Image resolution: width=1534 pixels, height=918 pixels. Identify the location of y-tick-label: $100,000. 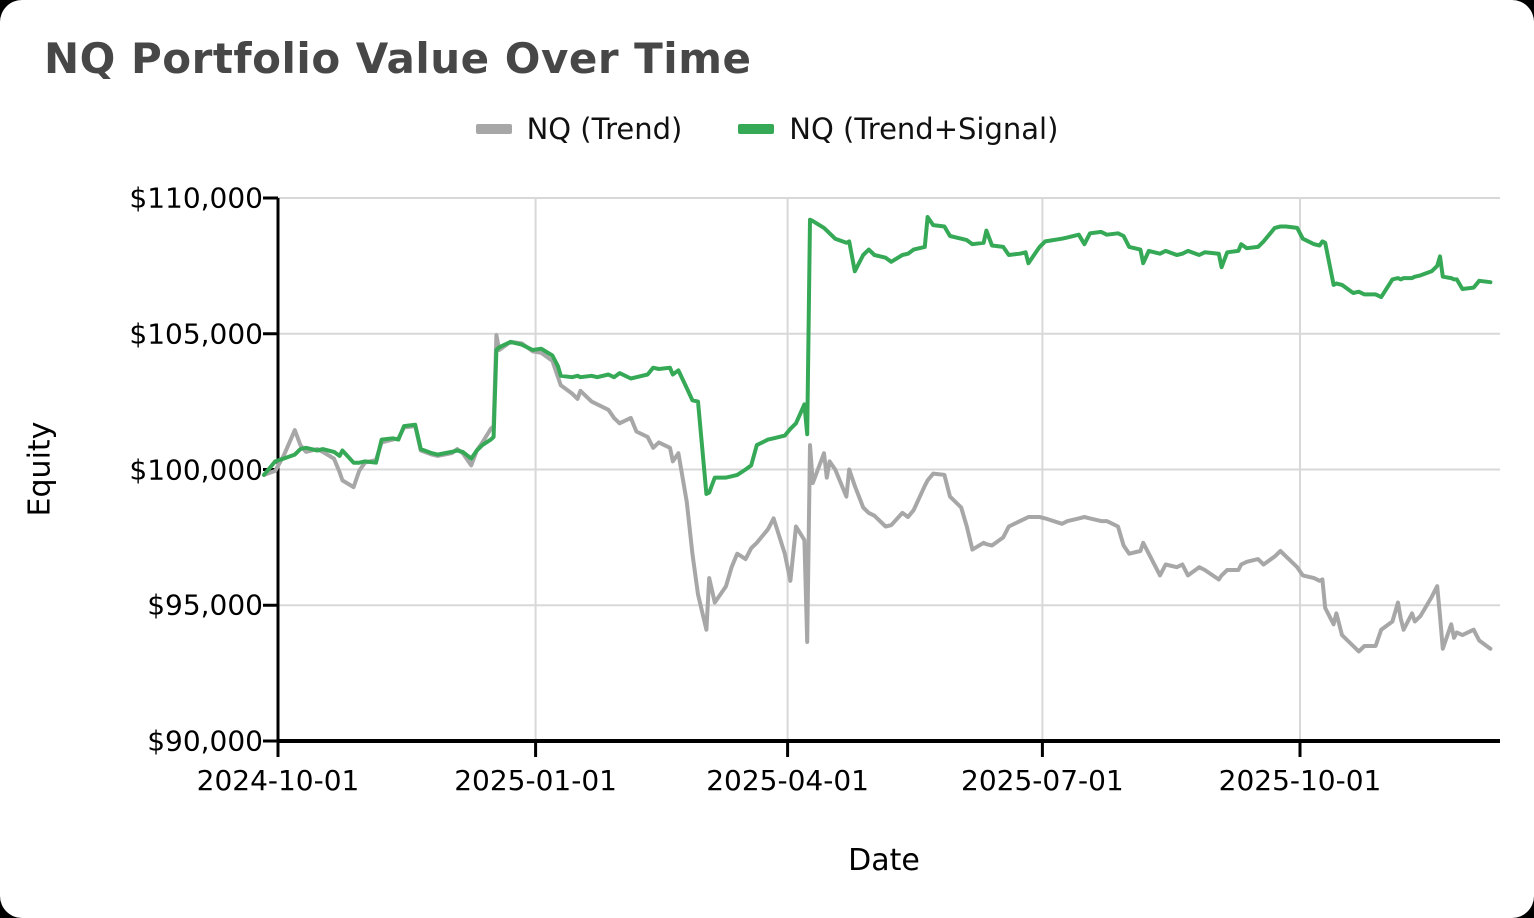
(196, 469).